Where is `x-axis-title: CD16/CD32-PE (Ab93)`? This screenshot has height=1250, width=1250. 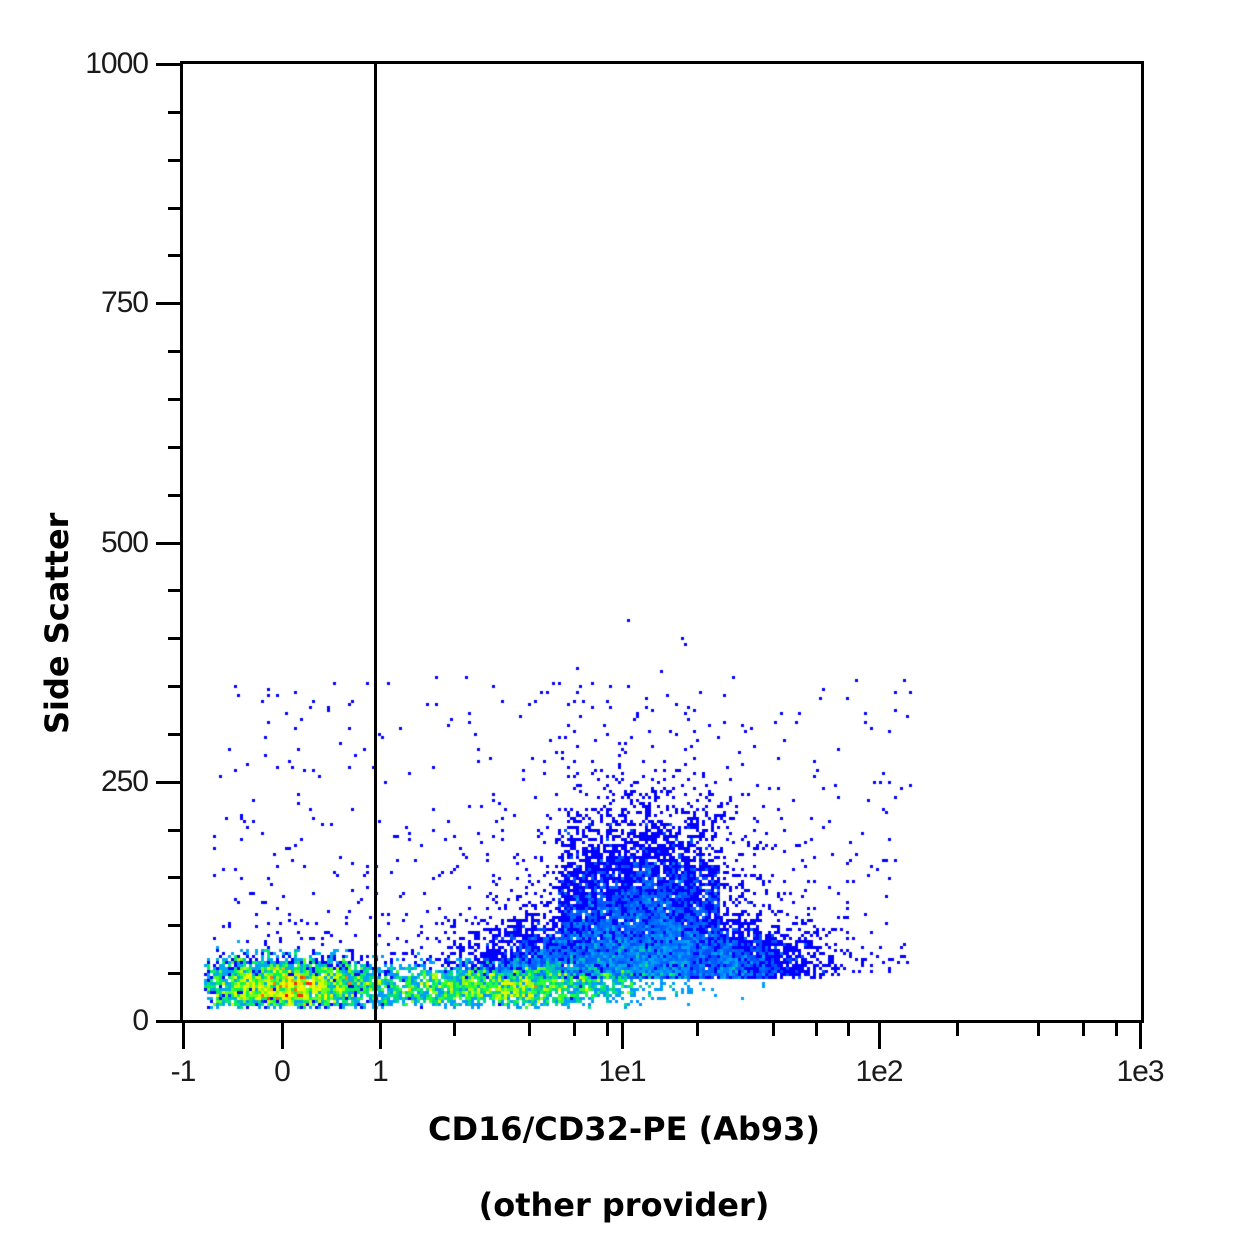
x-axis-title: CD16/CD32-PE (Ab93) is located at coordinates (624, 1129).